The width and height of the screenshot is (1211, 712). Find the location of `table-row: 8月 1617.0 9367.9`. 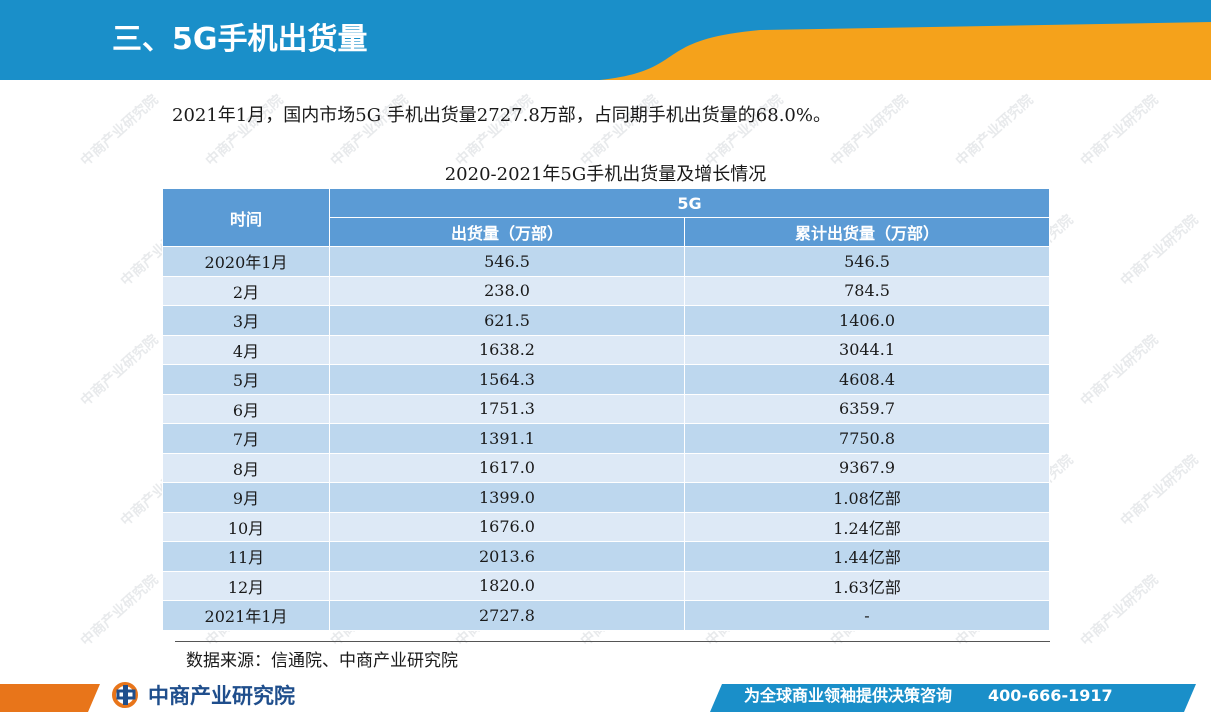

table-row: 8月 1617.0 9367.9 is located at coordinates (606, 467).